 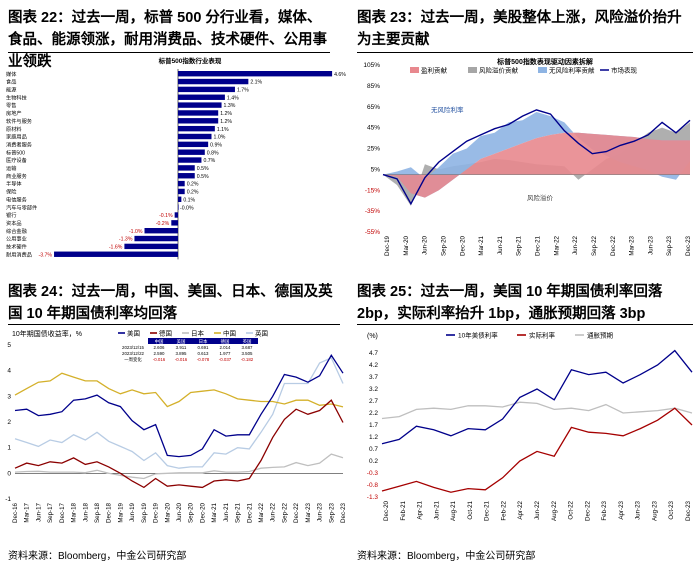 What do you see at coordinates (373, 365) in the screenshot?
I see `y-tick: 4.2` at bounding box center [373, 365].